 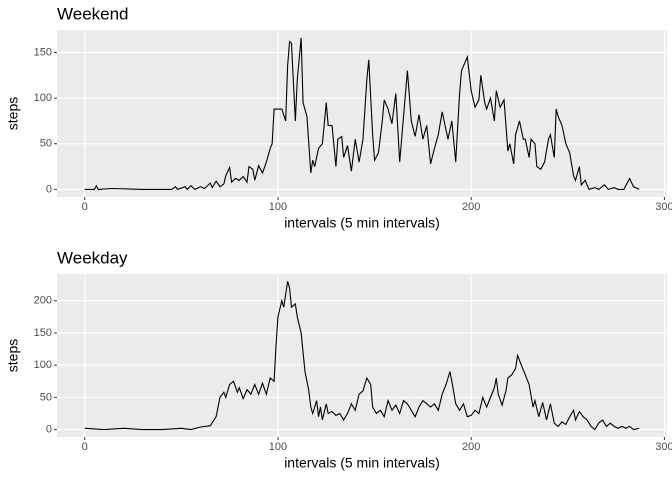 What do you see at coordinates (92, 257) in the screenshot?
I see `chart-title: Weekday` at bounding box center [92, 257].